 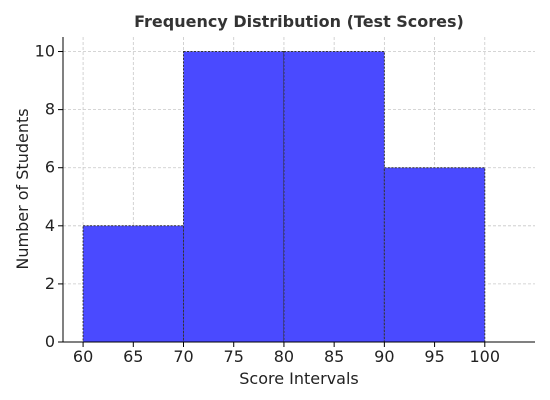 I want to click on x-tick-label: 90, so click(x=384, y=356).